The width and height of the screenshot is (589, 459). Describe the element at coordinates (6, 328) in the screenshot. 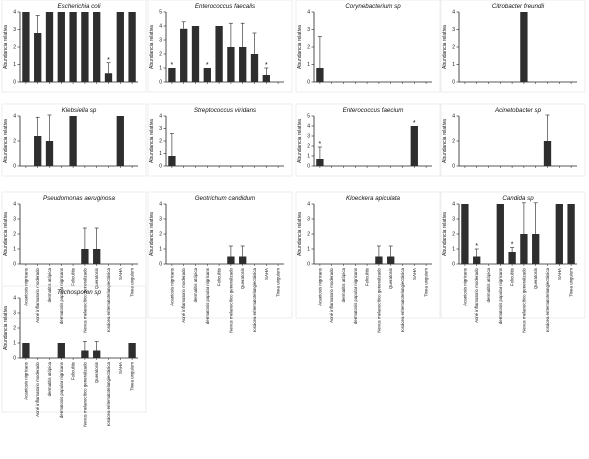

I see `y-axis-label: Abundancia relativa` at that location.